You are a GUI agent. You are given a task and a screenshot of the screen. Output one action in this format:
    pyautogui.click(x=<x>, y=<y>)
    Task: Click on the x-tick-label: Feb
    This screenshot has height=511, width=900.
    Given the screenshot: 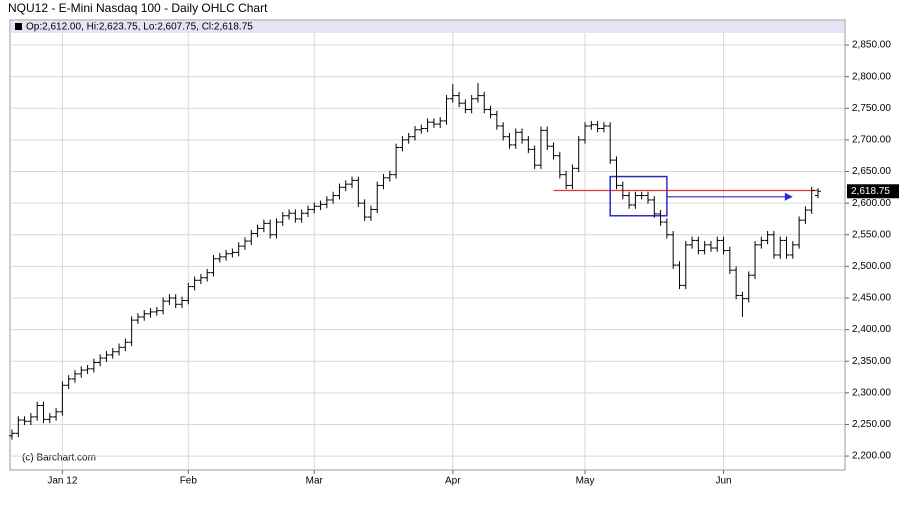 What is the action you would take?
    pyautogui.click(x=189, y=481)
    